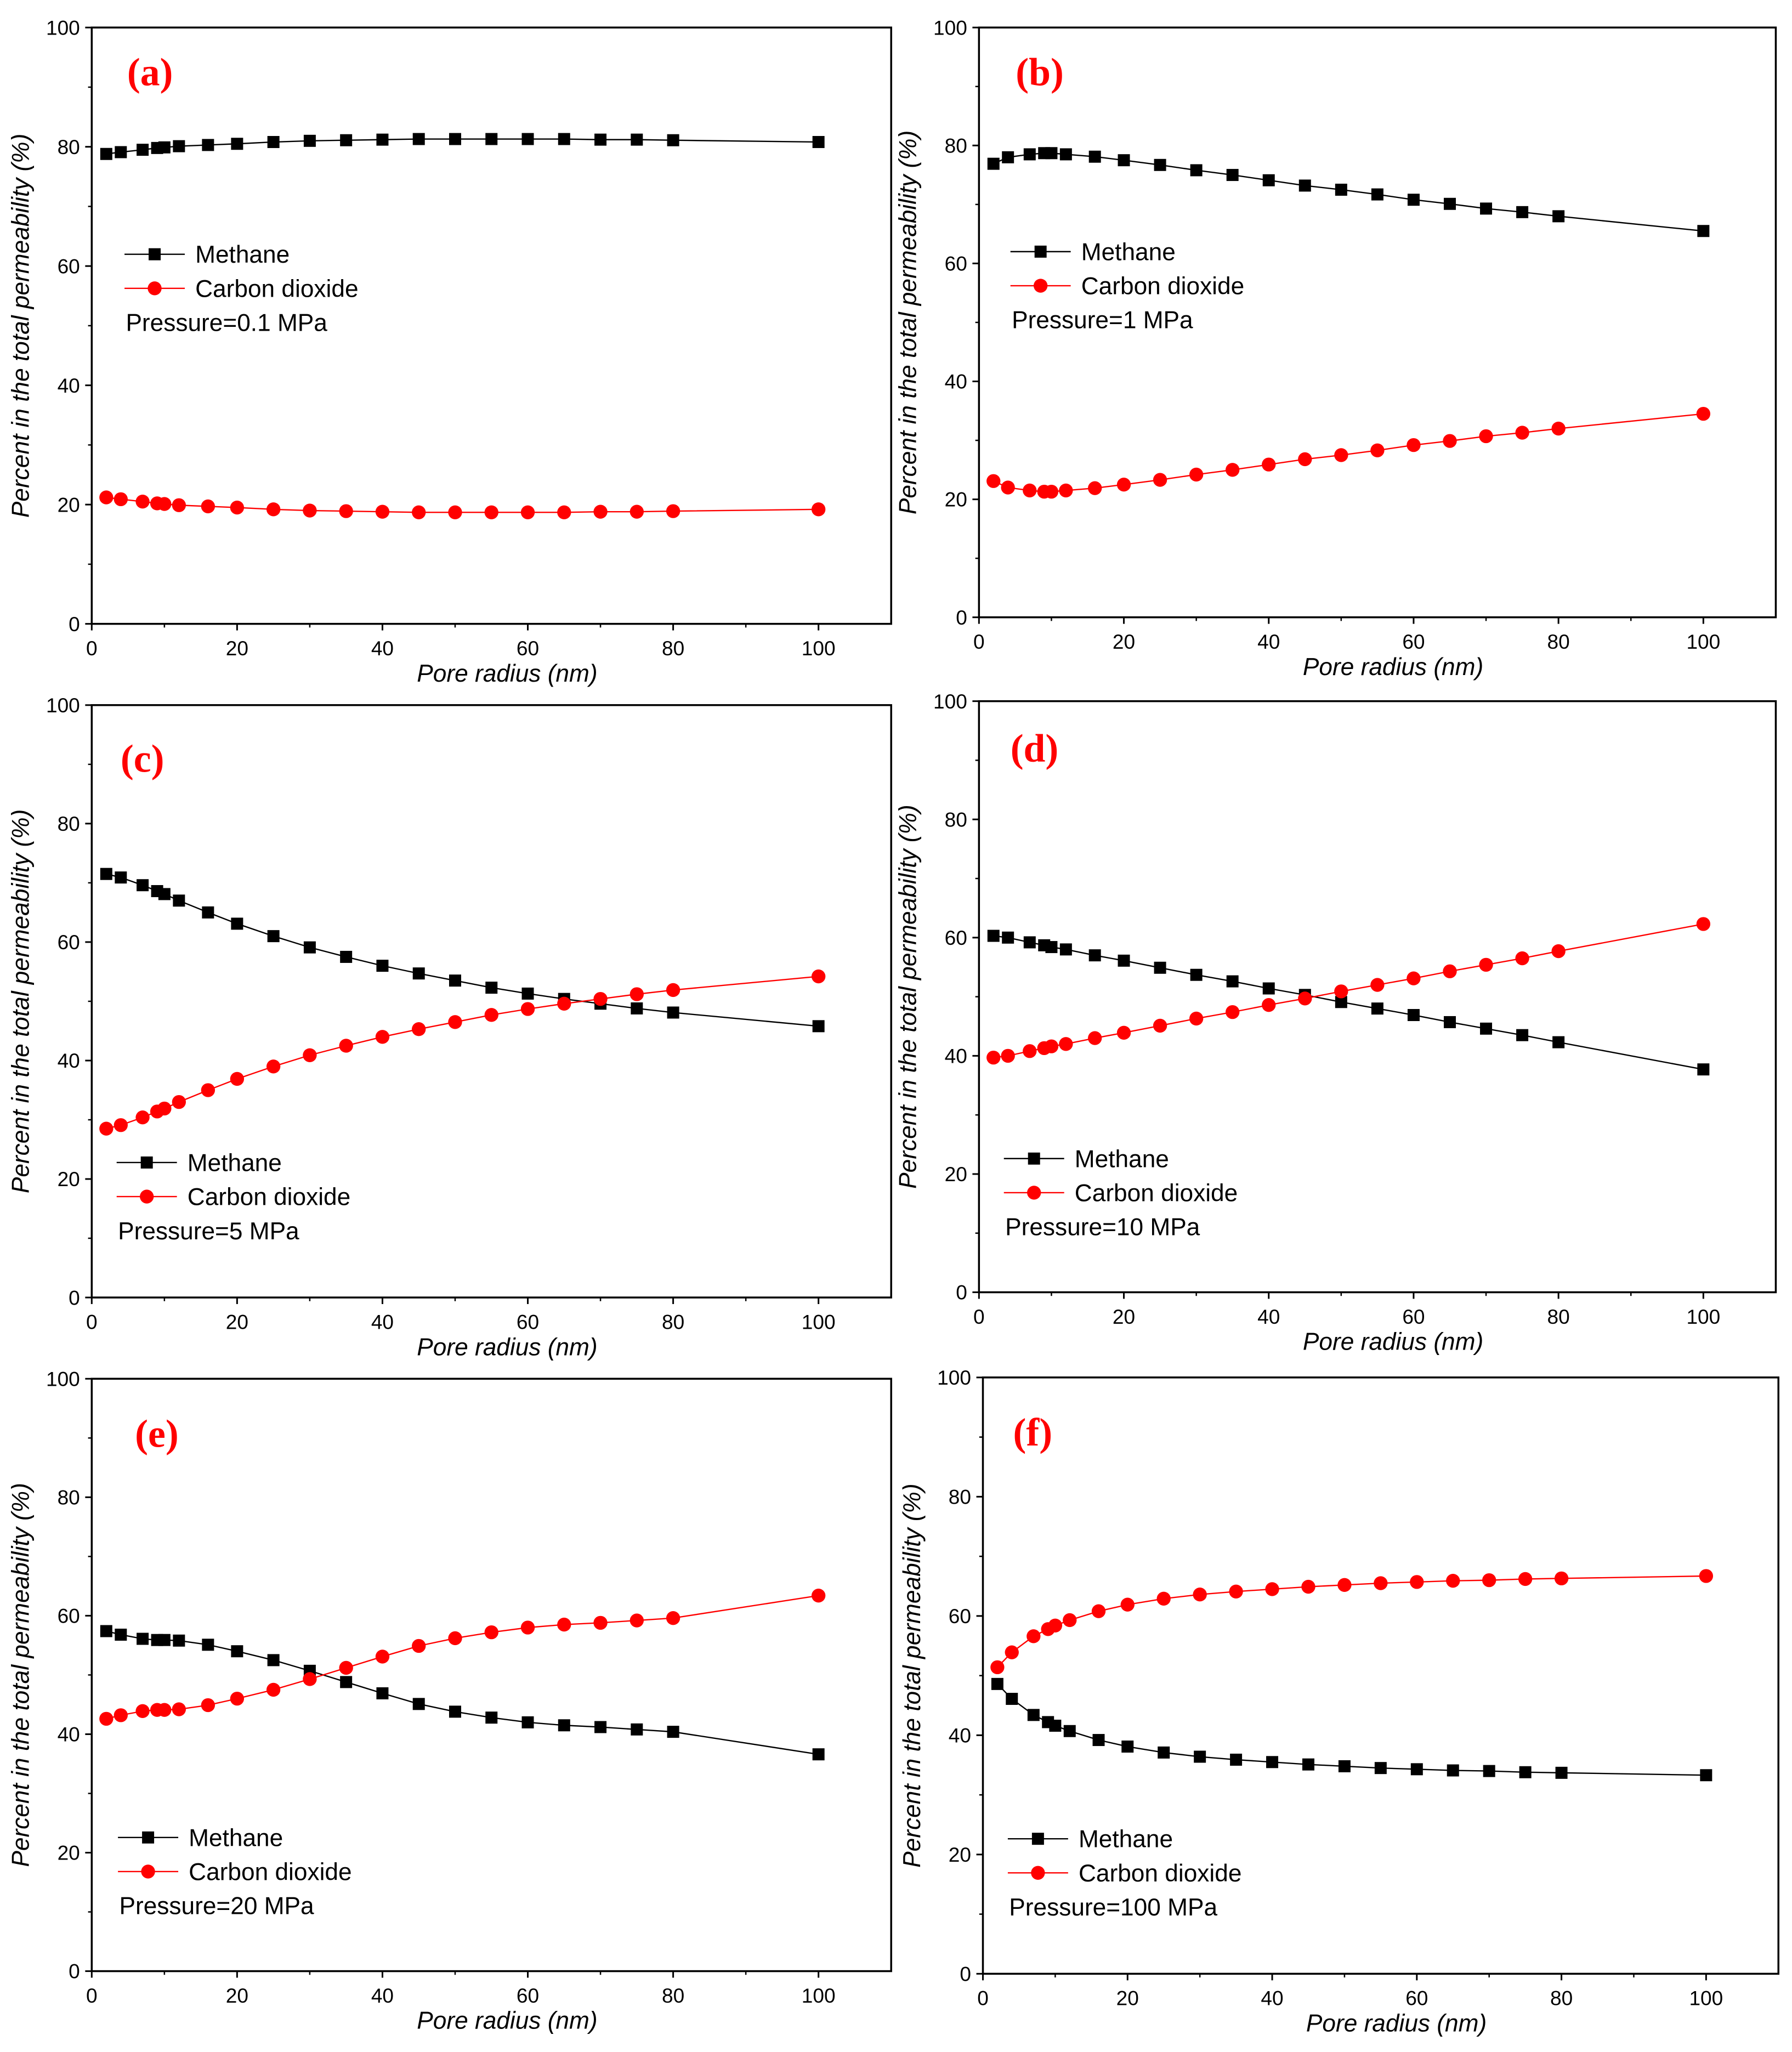 This screenshot has height=2052, width=1792. Describe the element at coordinates (462, 1693) in the screenshot. I see `series-methane` at that location.